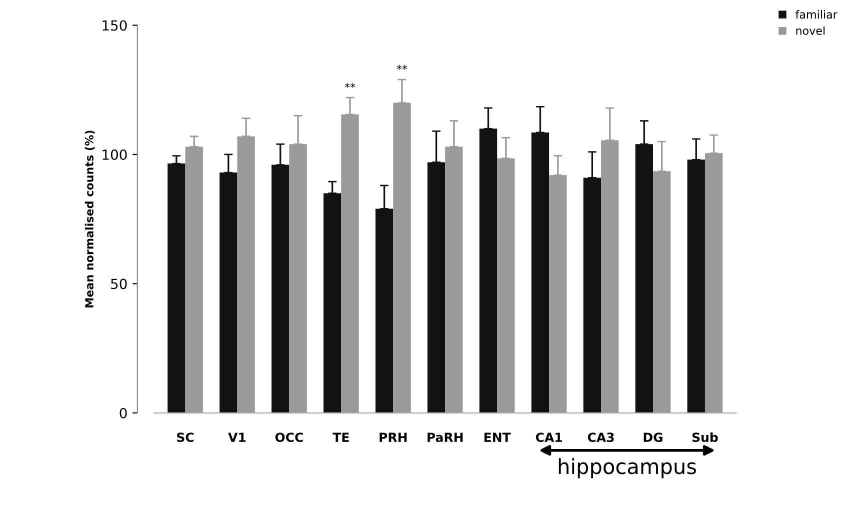  What do you see at coordinates (393, 437) in the screenshot?
I see `x-tick-label: PRH` at bounding box center [393, 437].